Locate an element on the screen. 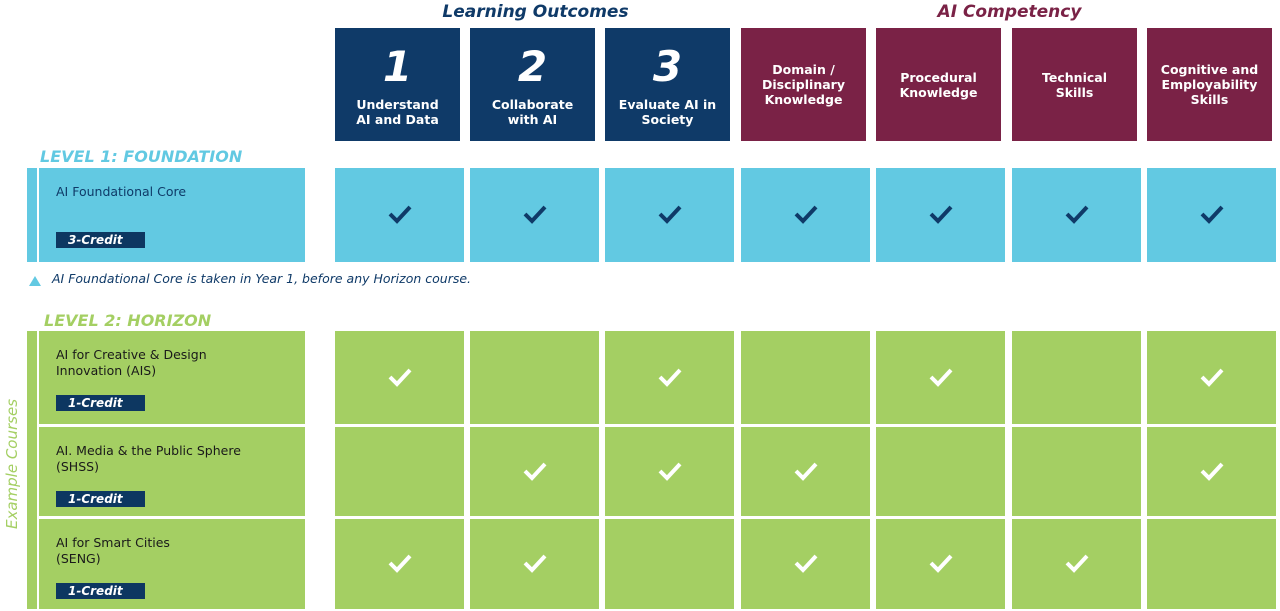 The width and height of the screenshot is (1280, 611). level2-title: LEVEL 2: HORIZON is located at coordinates (128, 320).